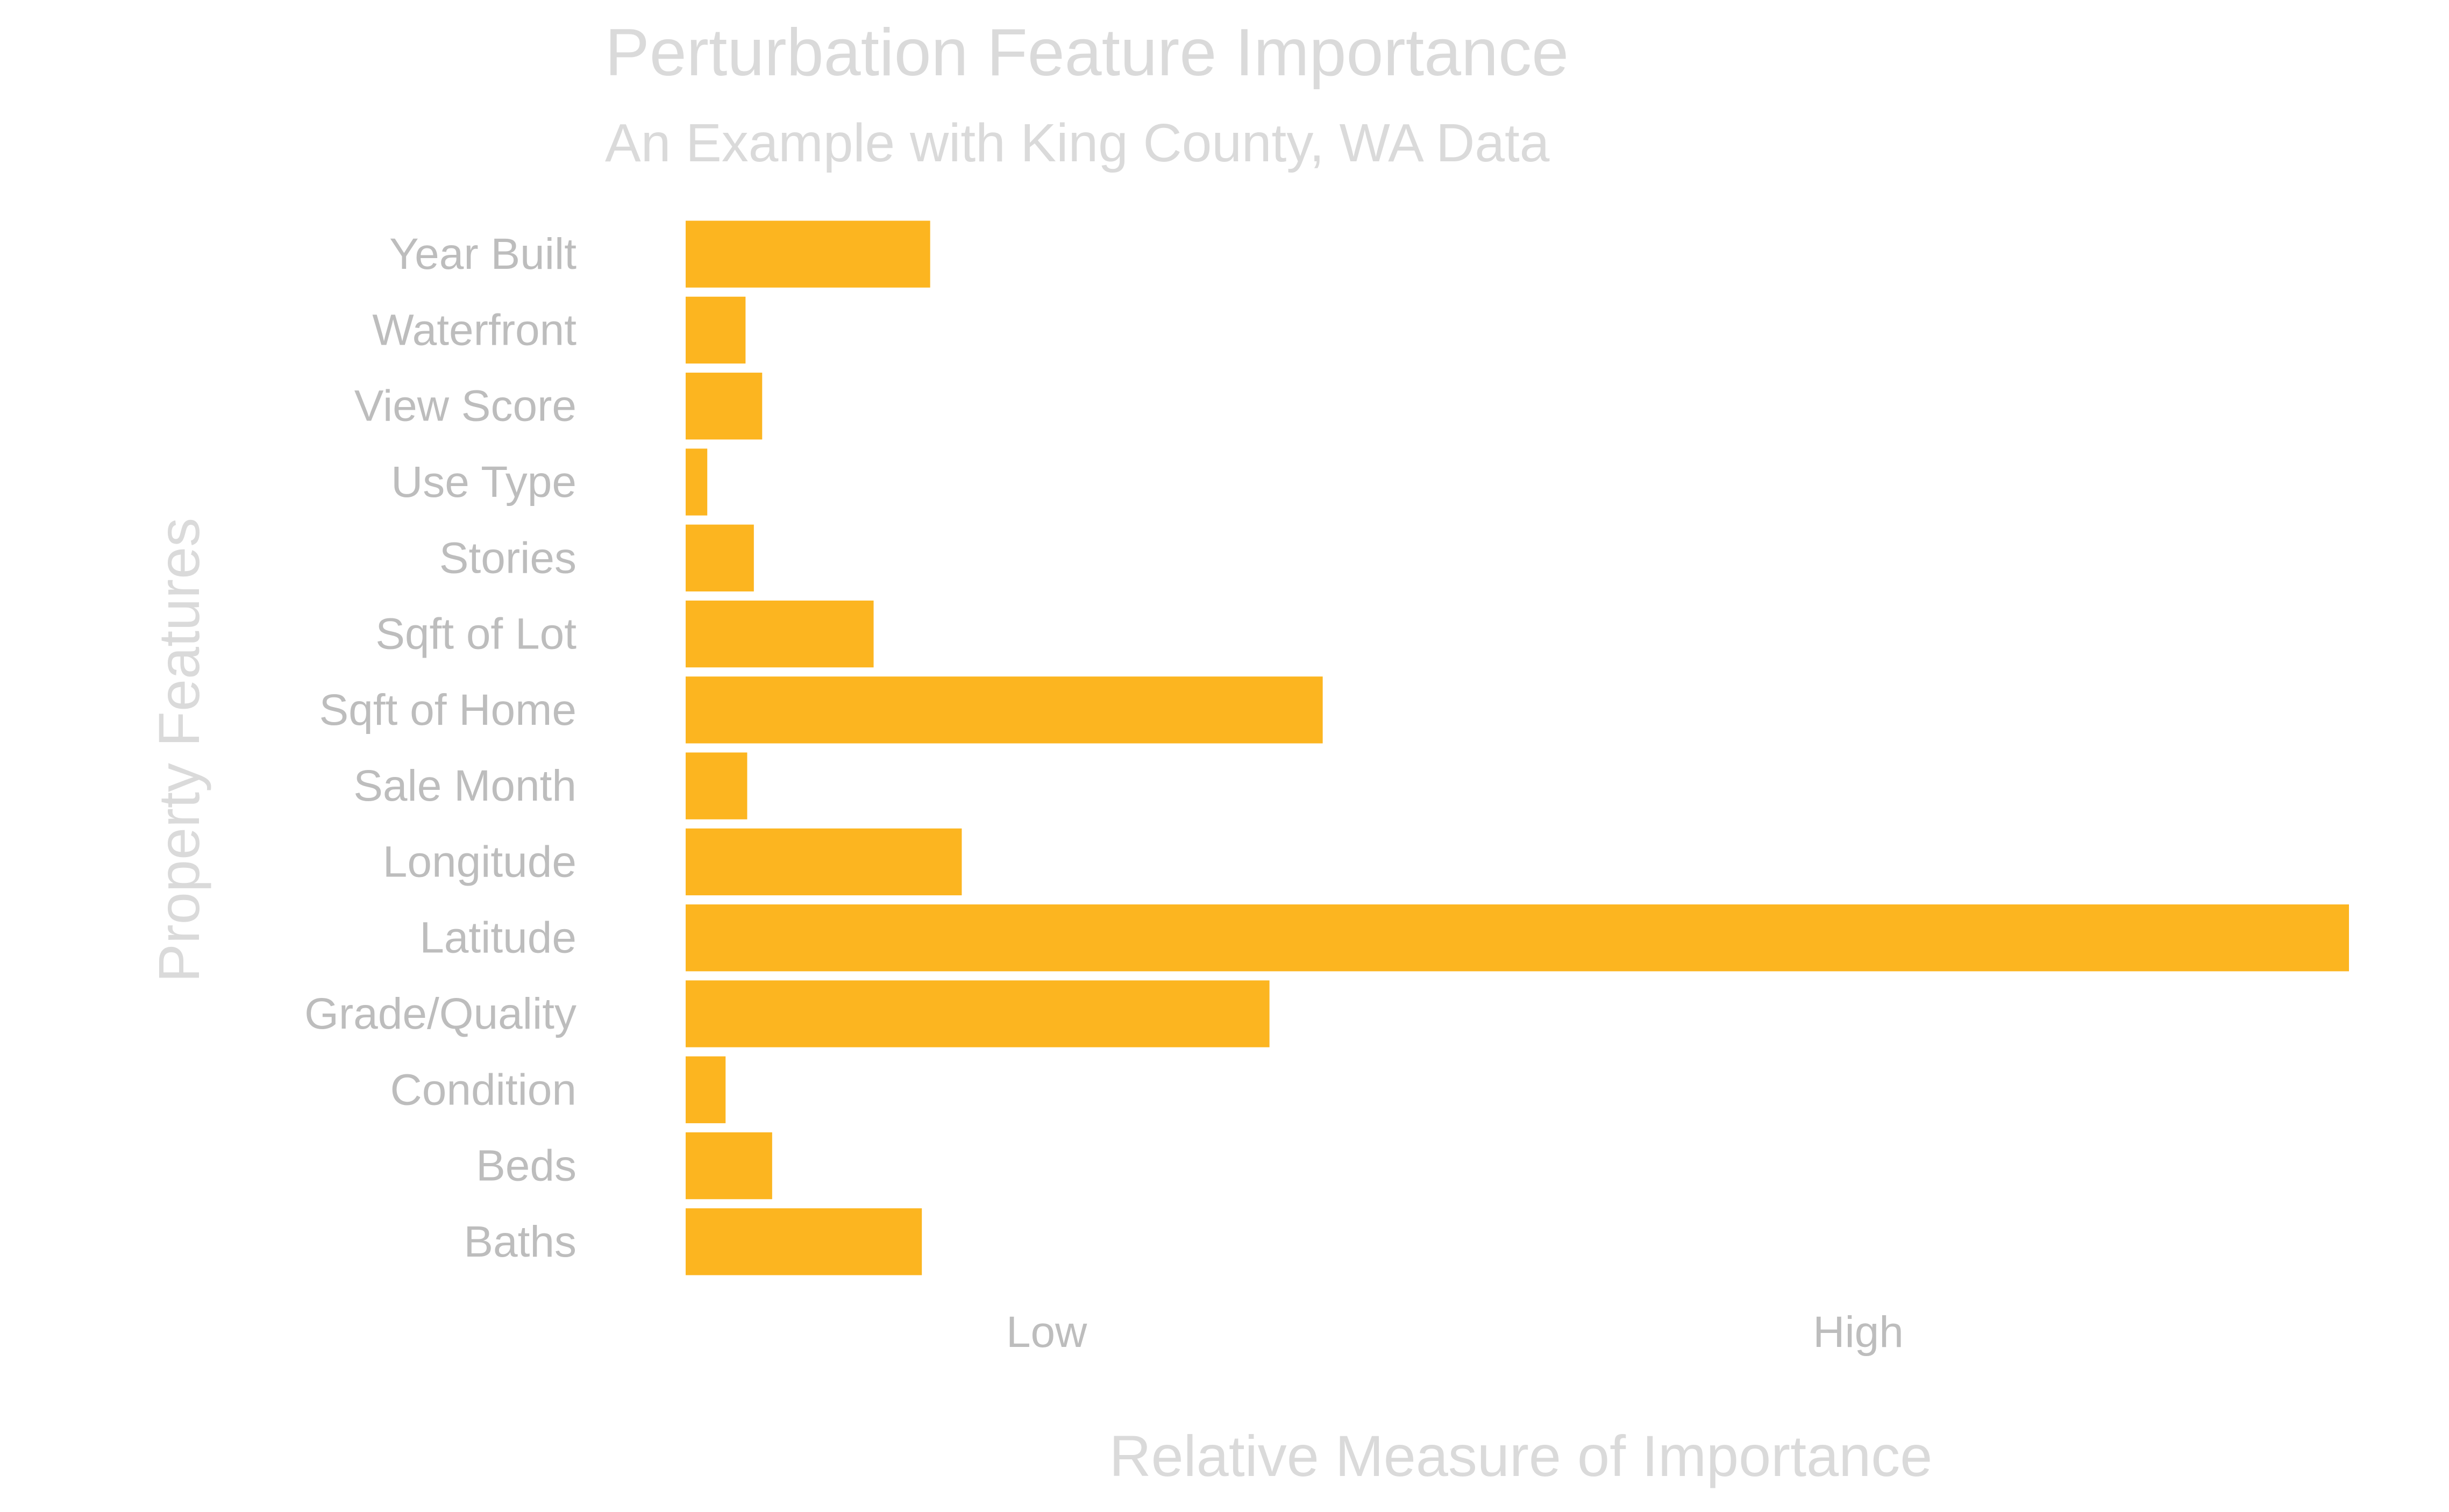  What do you see at coordinates (479, 861) in the screenshot?
I see `category-label-longitude: Longitude` at bounding box center [479, 861].